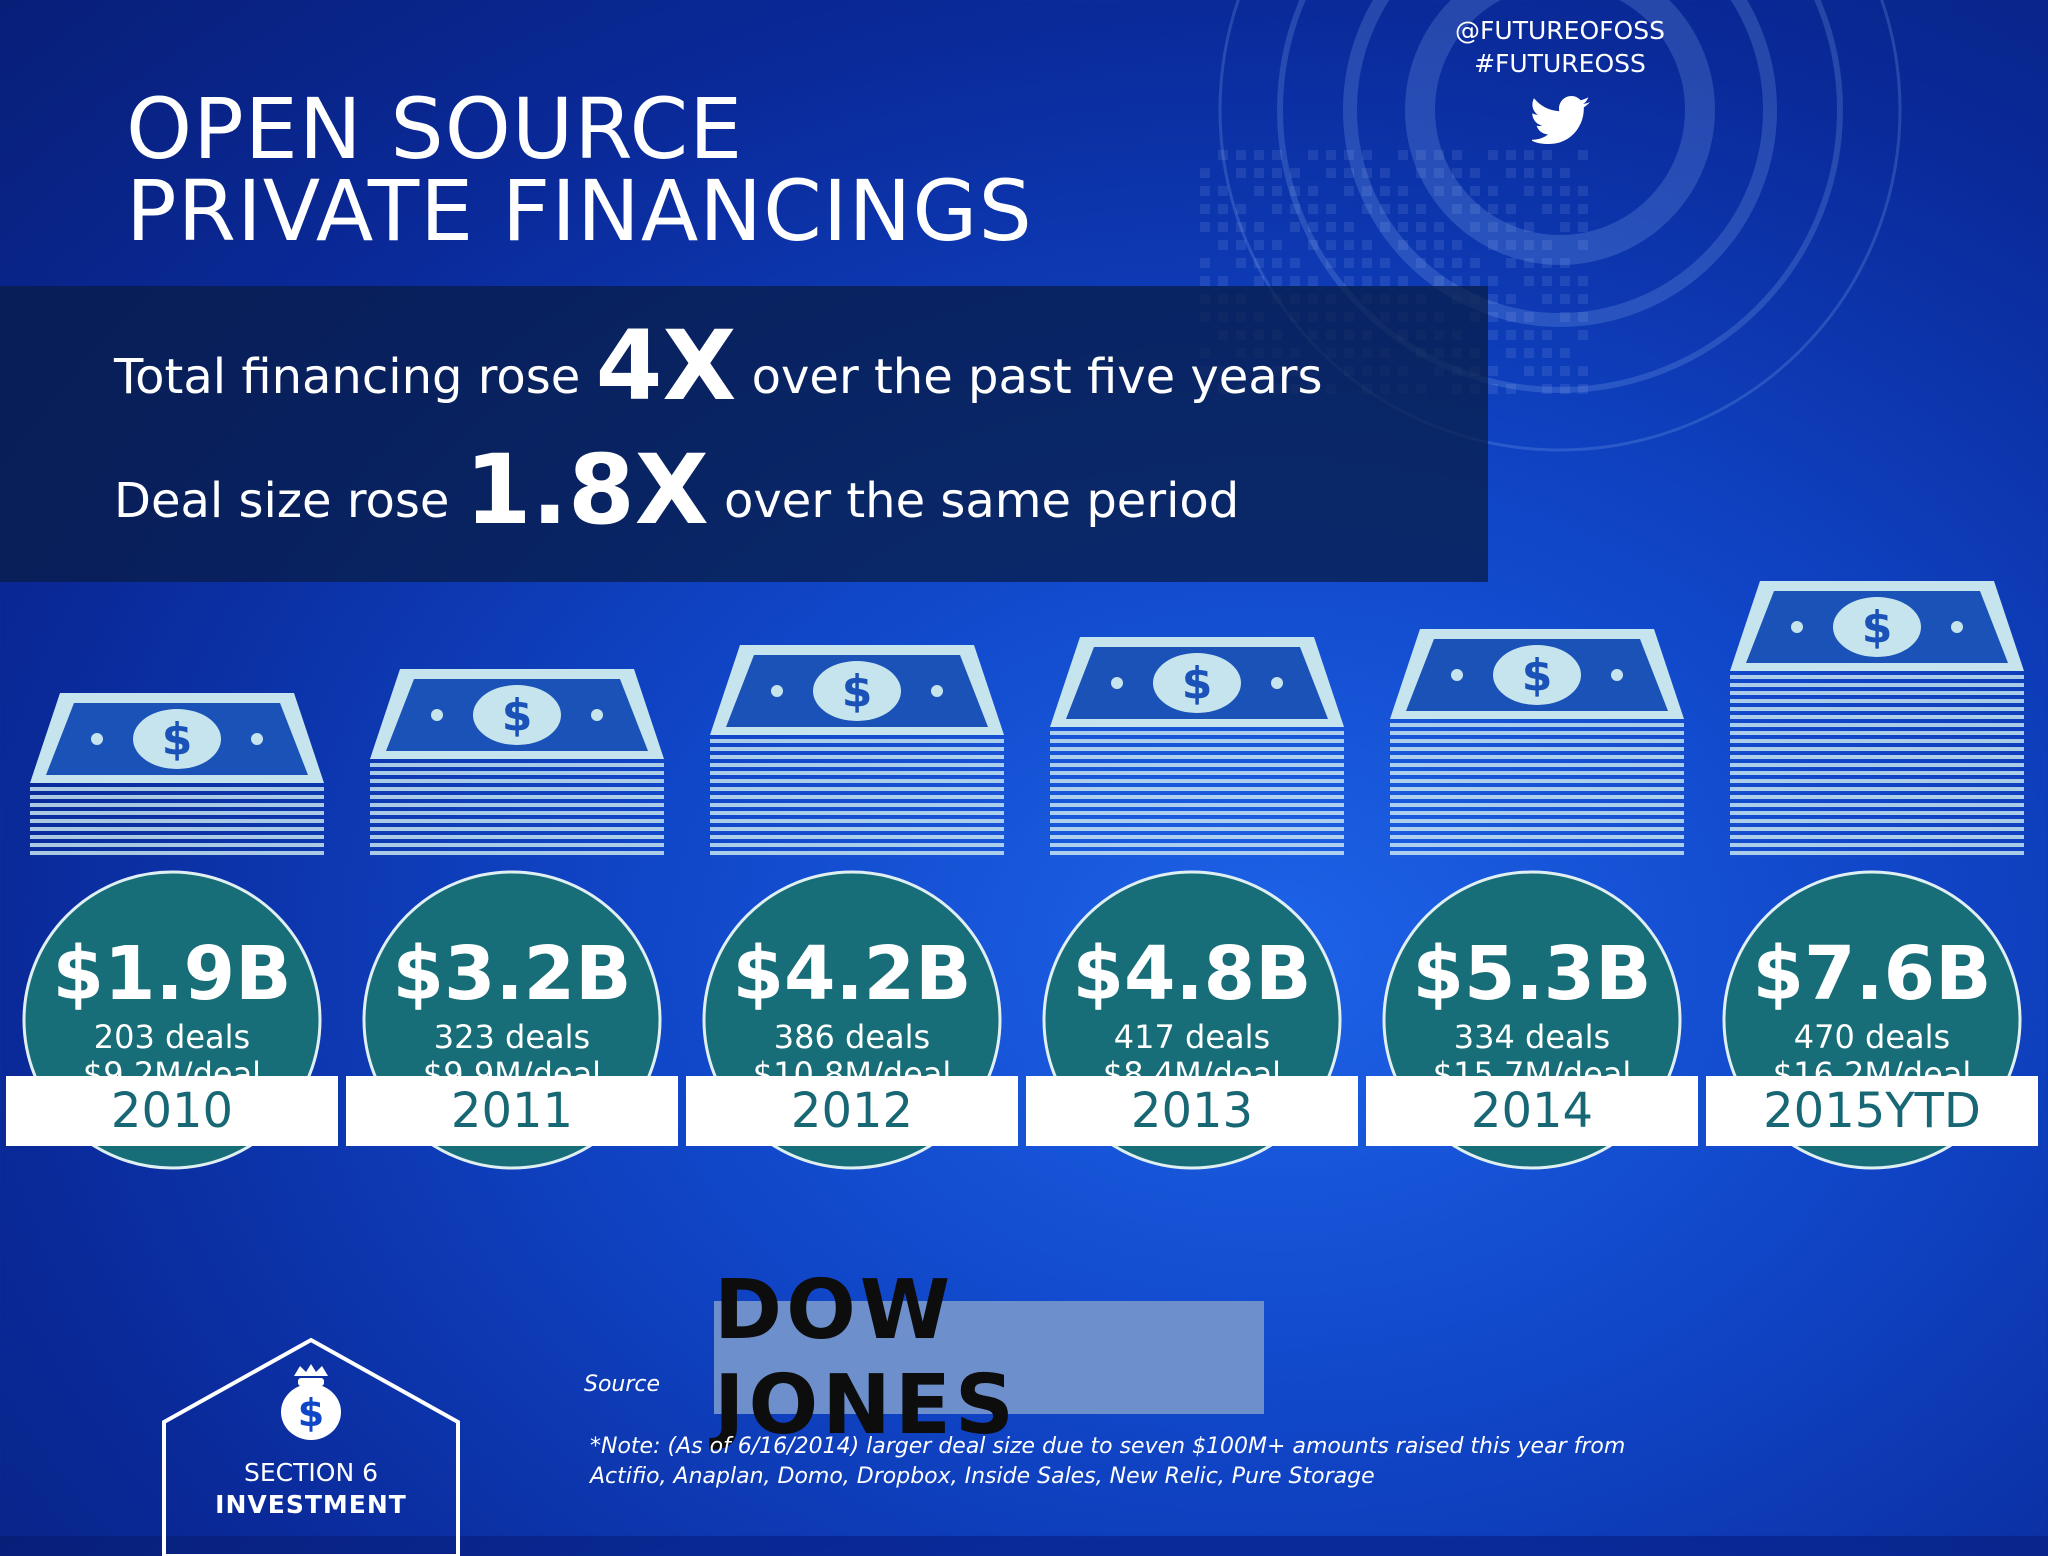  What do you see at coordinates (1532, 1037) in the screenshot?
I see `deals-label-2014: 334 deals` at bounding box center [1532, 1037].